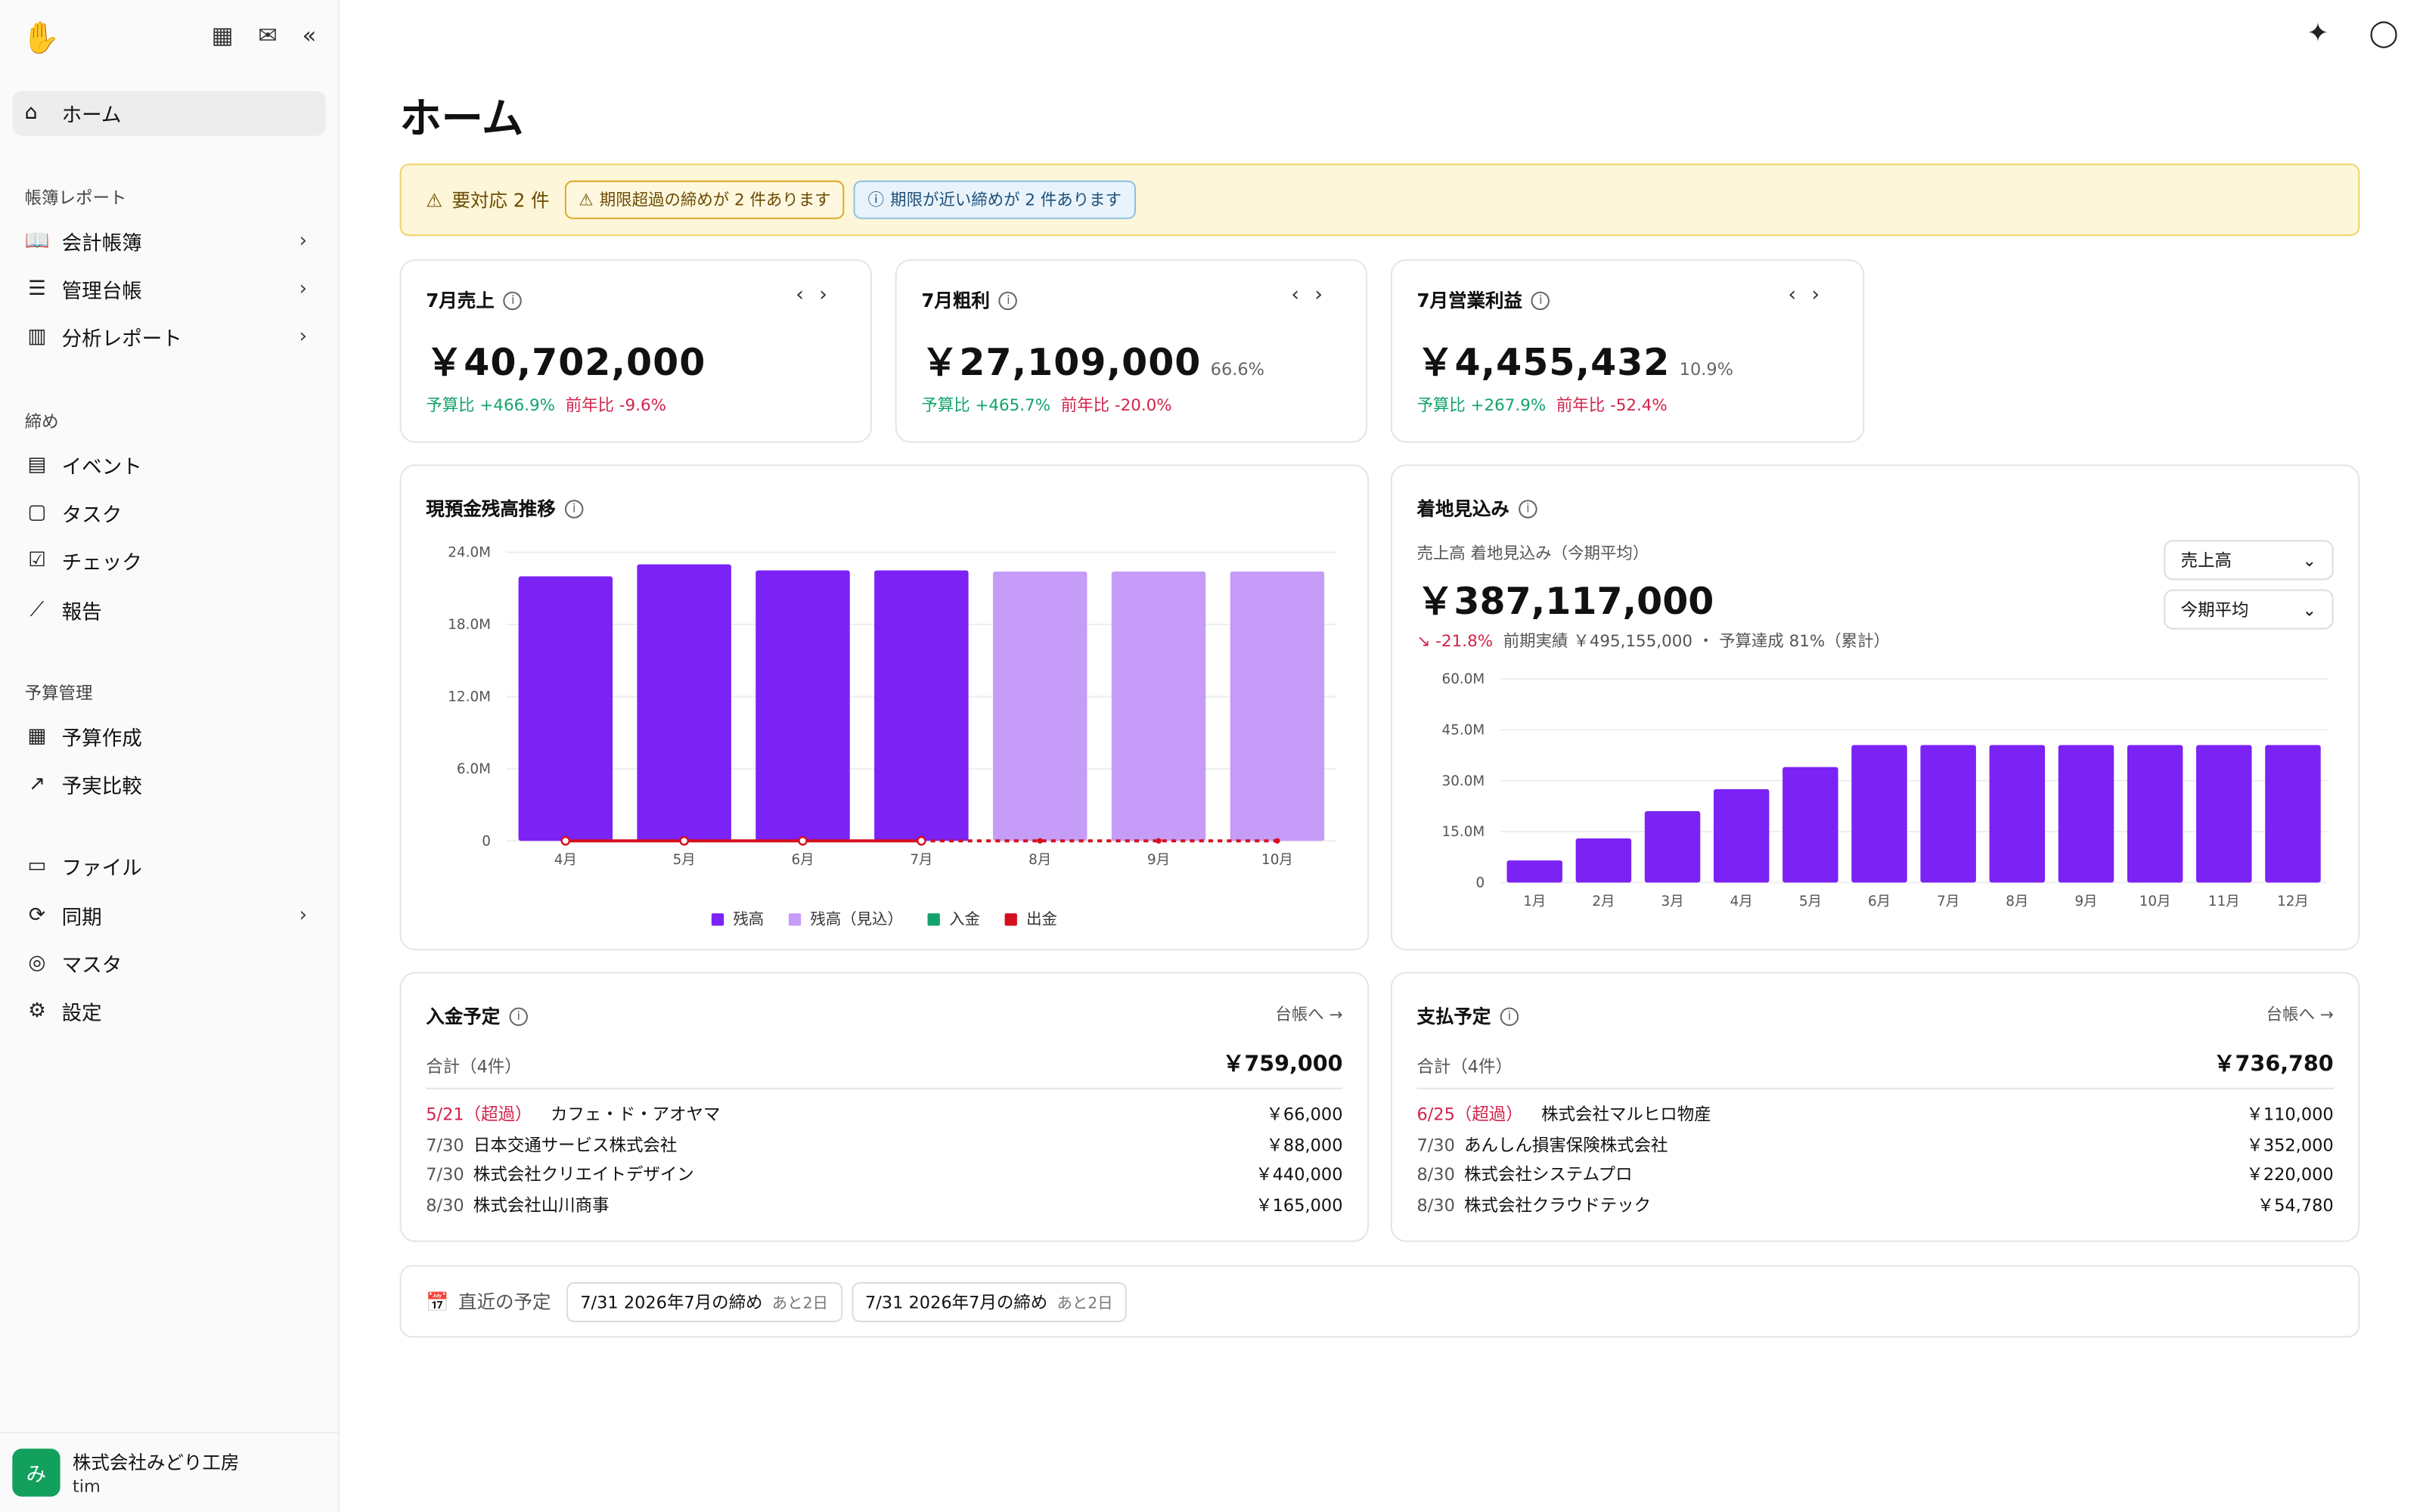  Describe the element at coordinates (168, 288) in the screenshot. I see `sidebar-item-management-ledger: ☰ 管理台帳 ›` at that location.